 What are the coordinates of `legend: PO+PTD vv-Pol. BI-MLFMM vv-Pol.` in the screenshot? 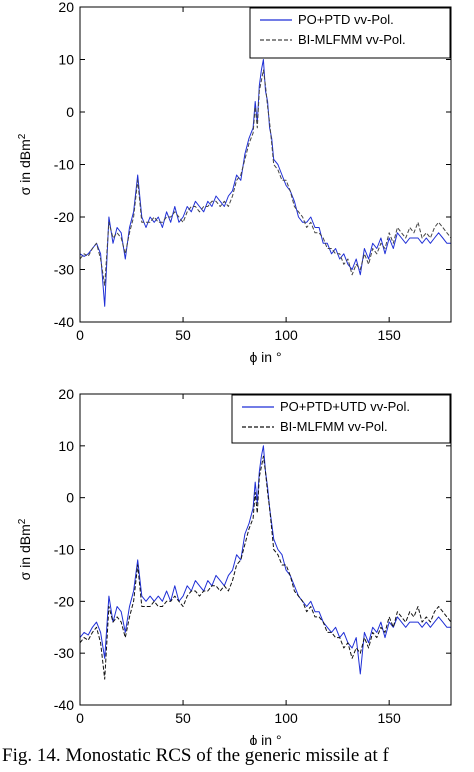 It's located at (350, 33).